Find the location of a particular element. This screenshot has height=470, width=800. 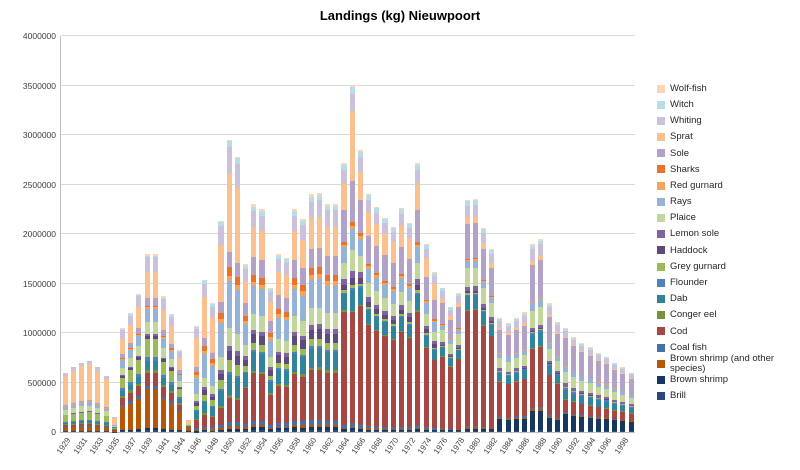

legend-item-brill: Brill is located at coordinates (728, 396).